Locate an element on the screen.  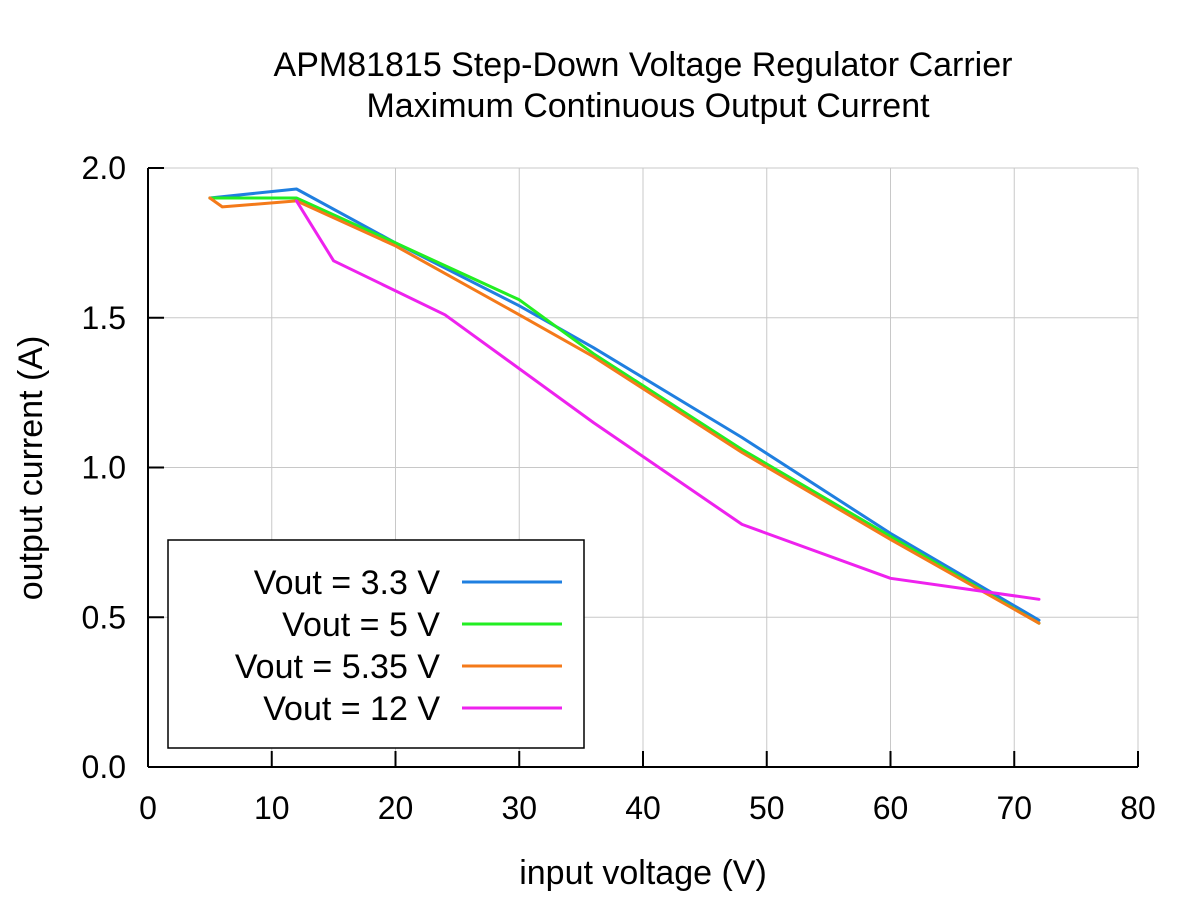
x-tick-label: 70 is located at coordinates (1014, 808).